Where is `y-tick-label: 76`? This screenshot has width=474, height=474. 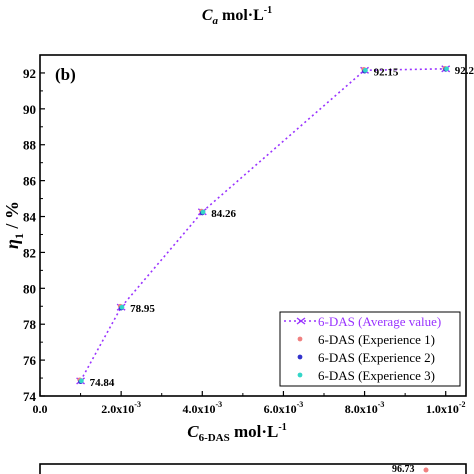
y-tick-label: 76 is located at coordinates (30, 360).